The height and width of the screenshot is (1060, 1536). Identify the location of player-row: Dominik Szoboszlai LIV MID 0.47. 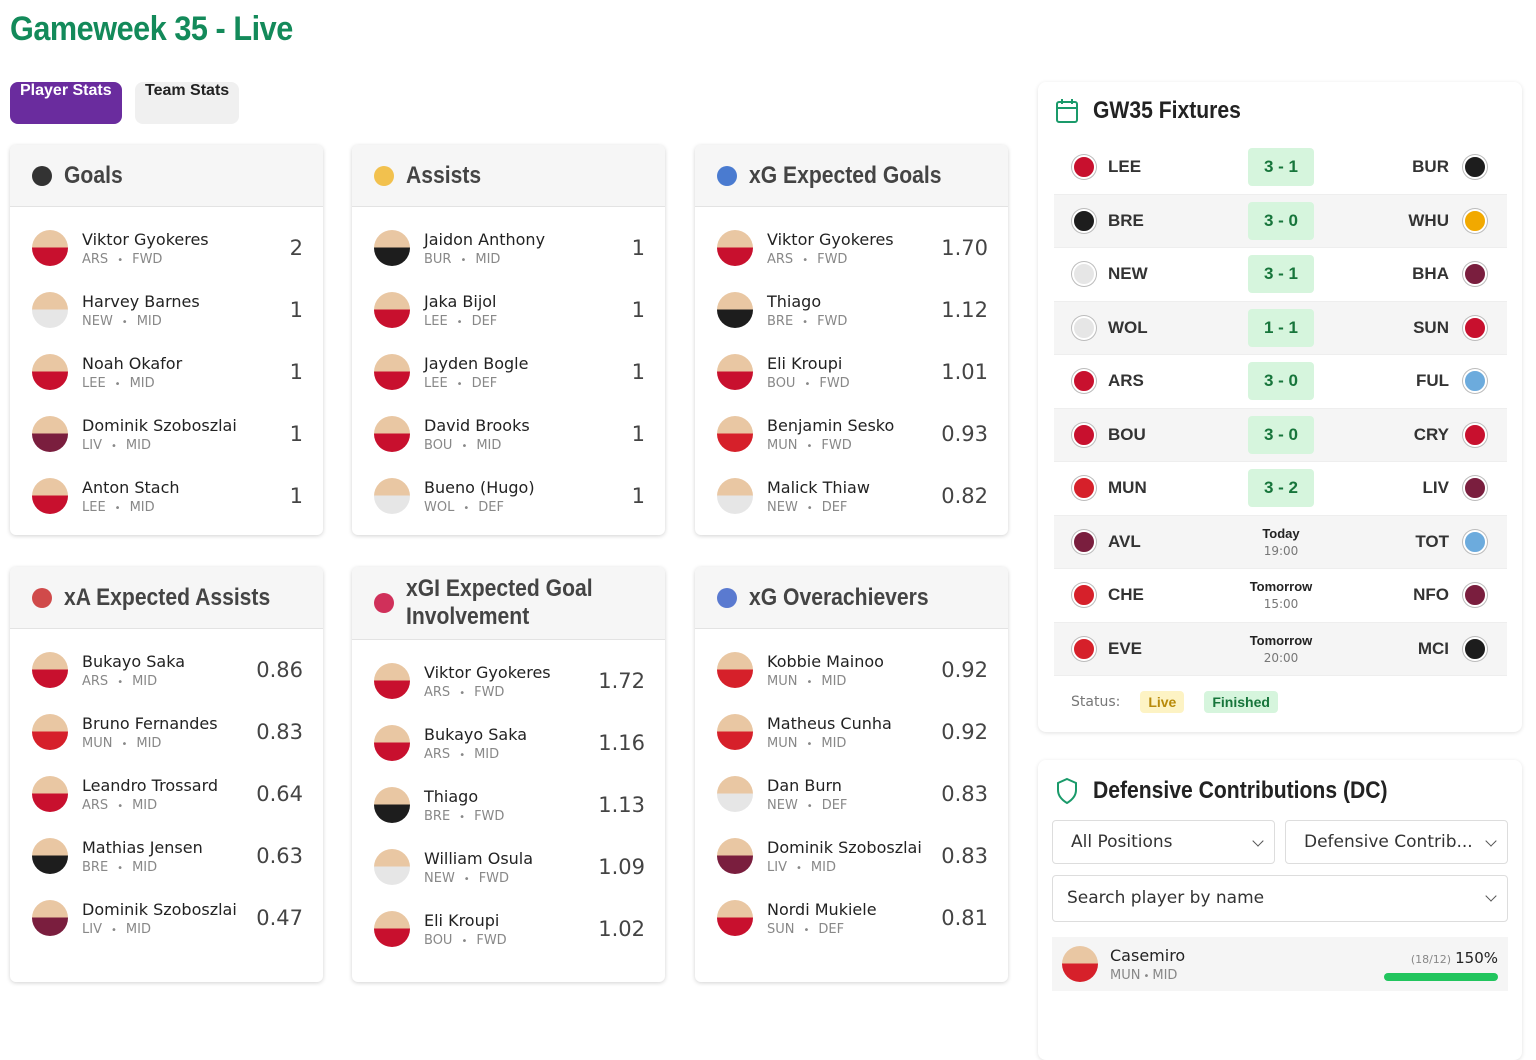
(166, 918).